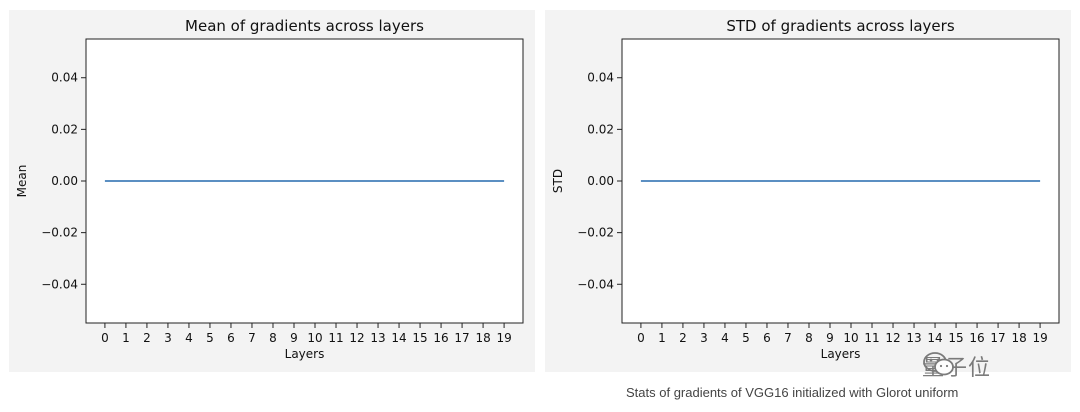 Image resolution: width=1080 pixels, height=412 pixels. Describe the element at coordinates (304, 26) in the screenshot. I see `chart-title: Mean of gradients across layers` at that location.